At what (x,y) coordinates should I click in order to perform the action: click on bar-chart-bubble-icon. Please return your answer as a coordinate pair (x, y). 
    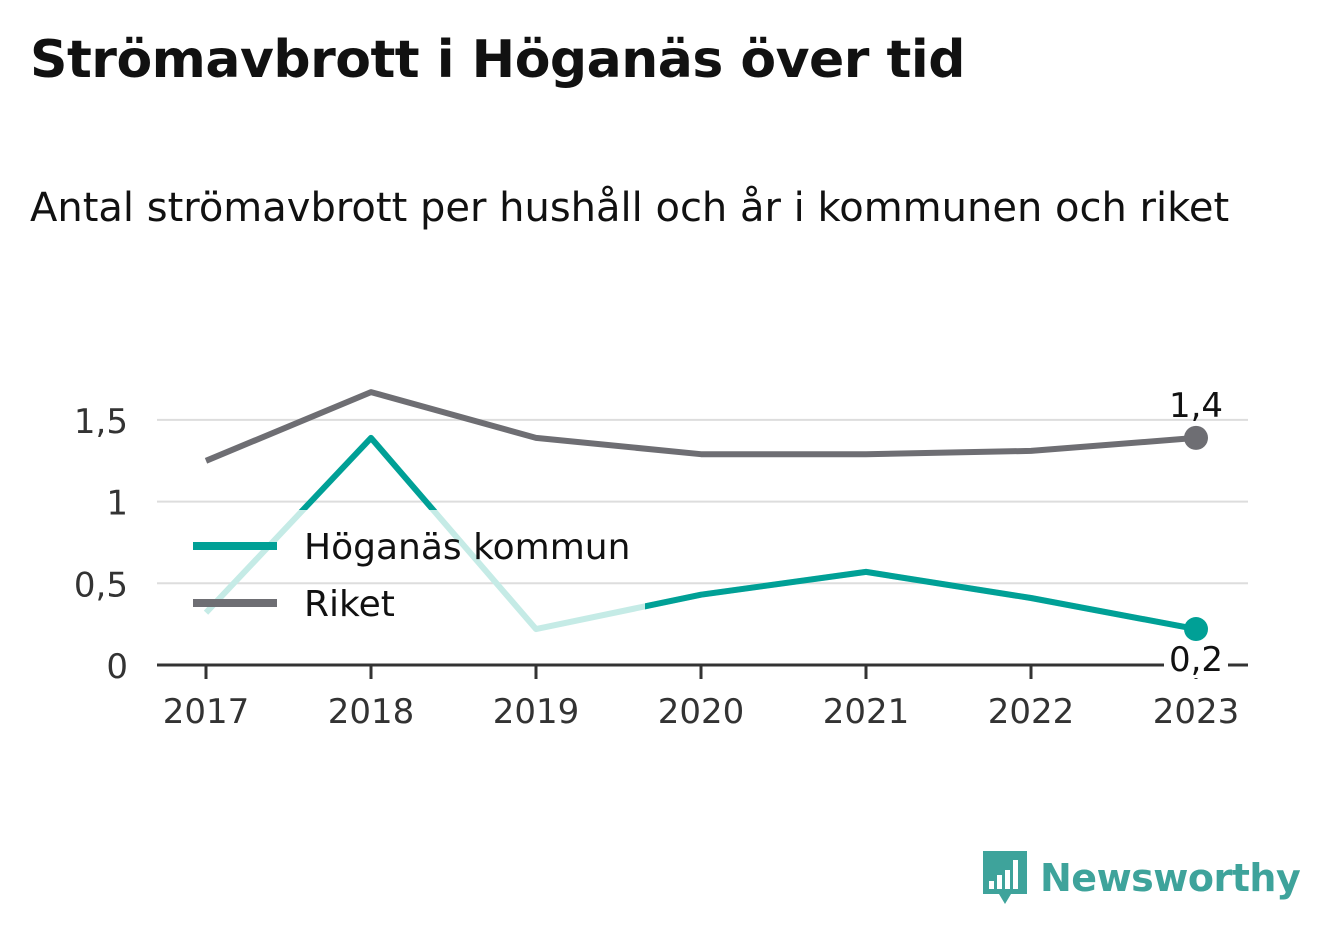
    Looking at the image, I should click on (1005, 877).